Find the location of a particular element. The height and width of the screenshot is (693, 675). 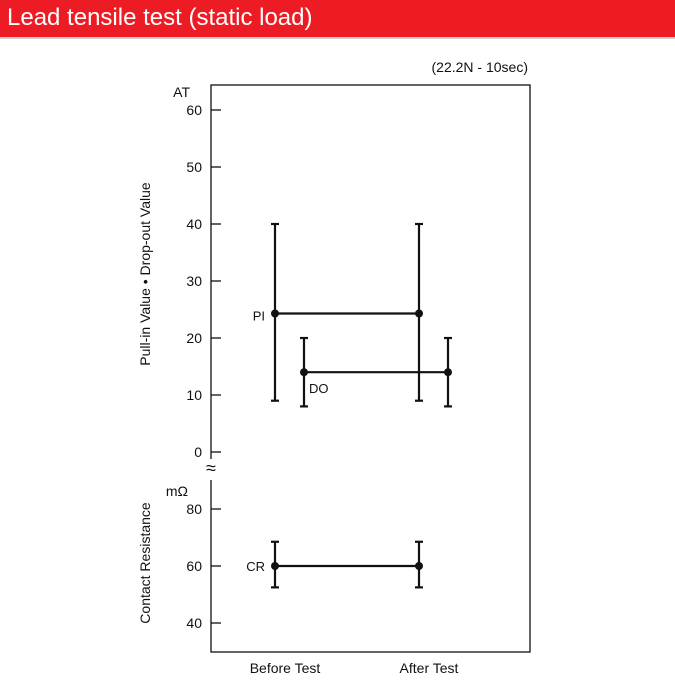

page-title: Lead tensile test (static load) is located at coordinates (160, 17).